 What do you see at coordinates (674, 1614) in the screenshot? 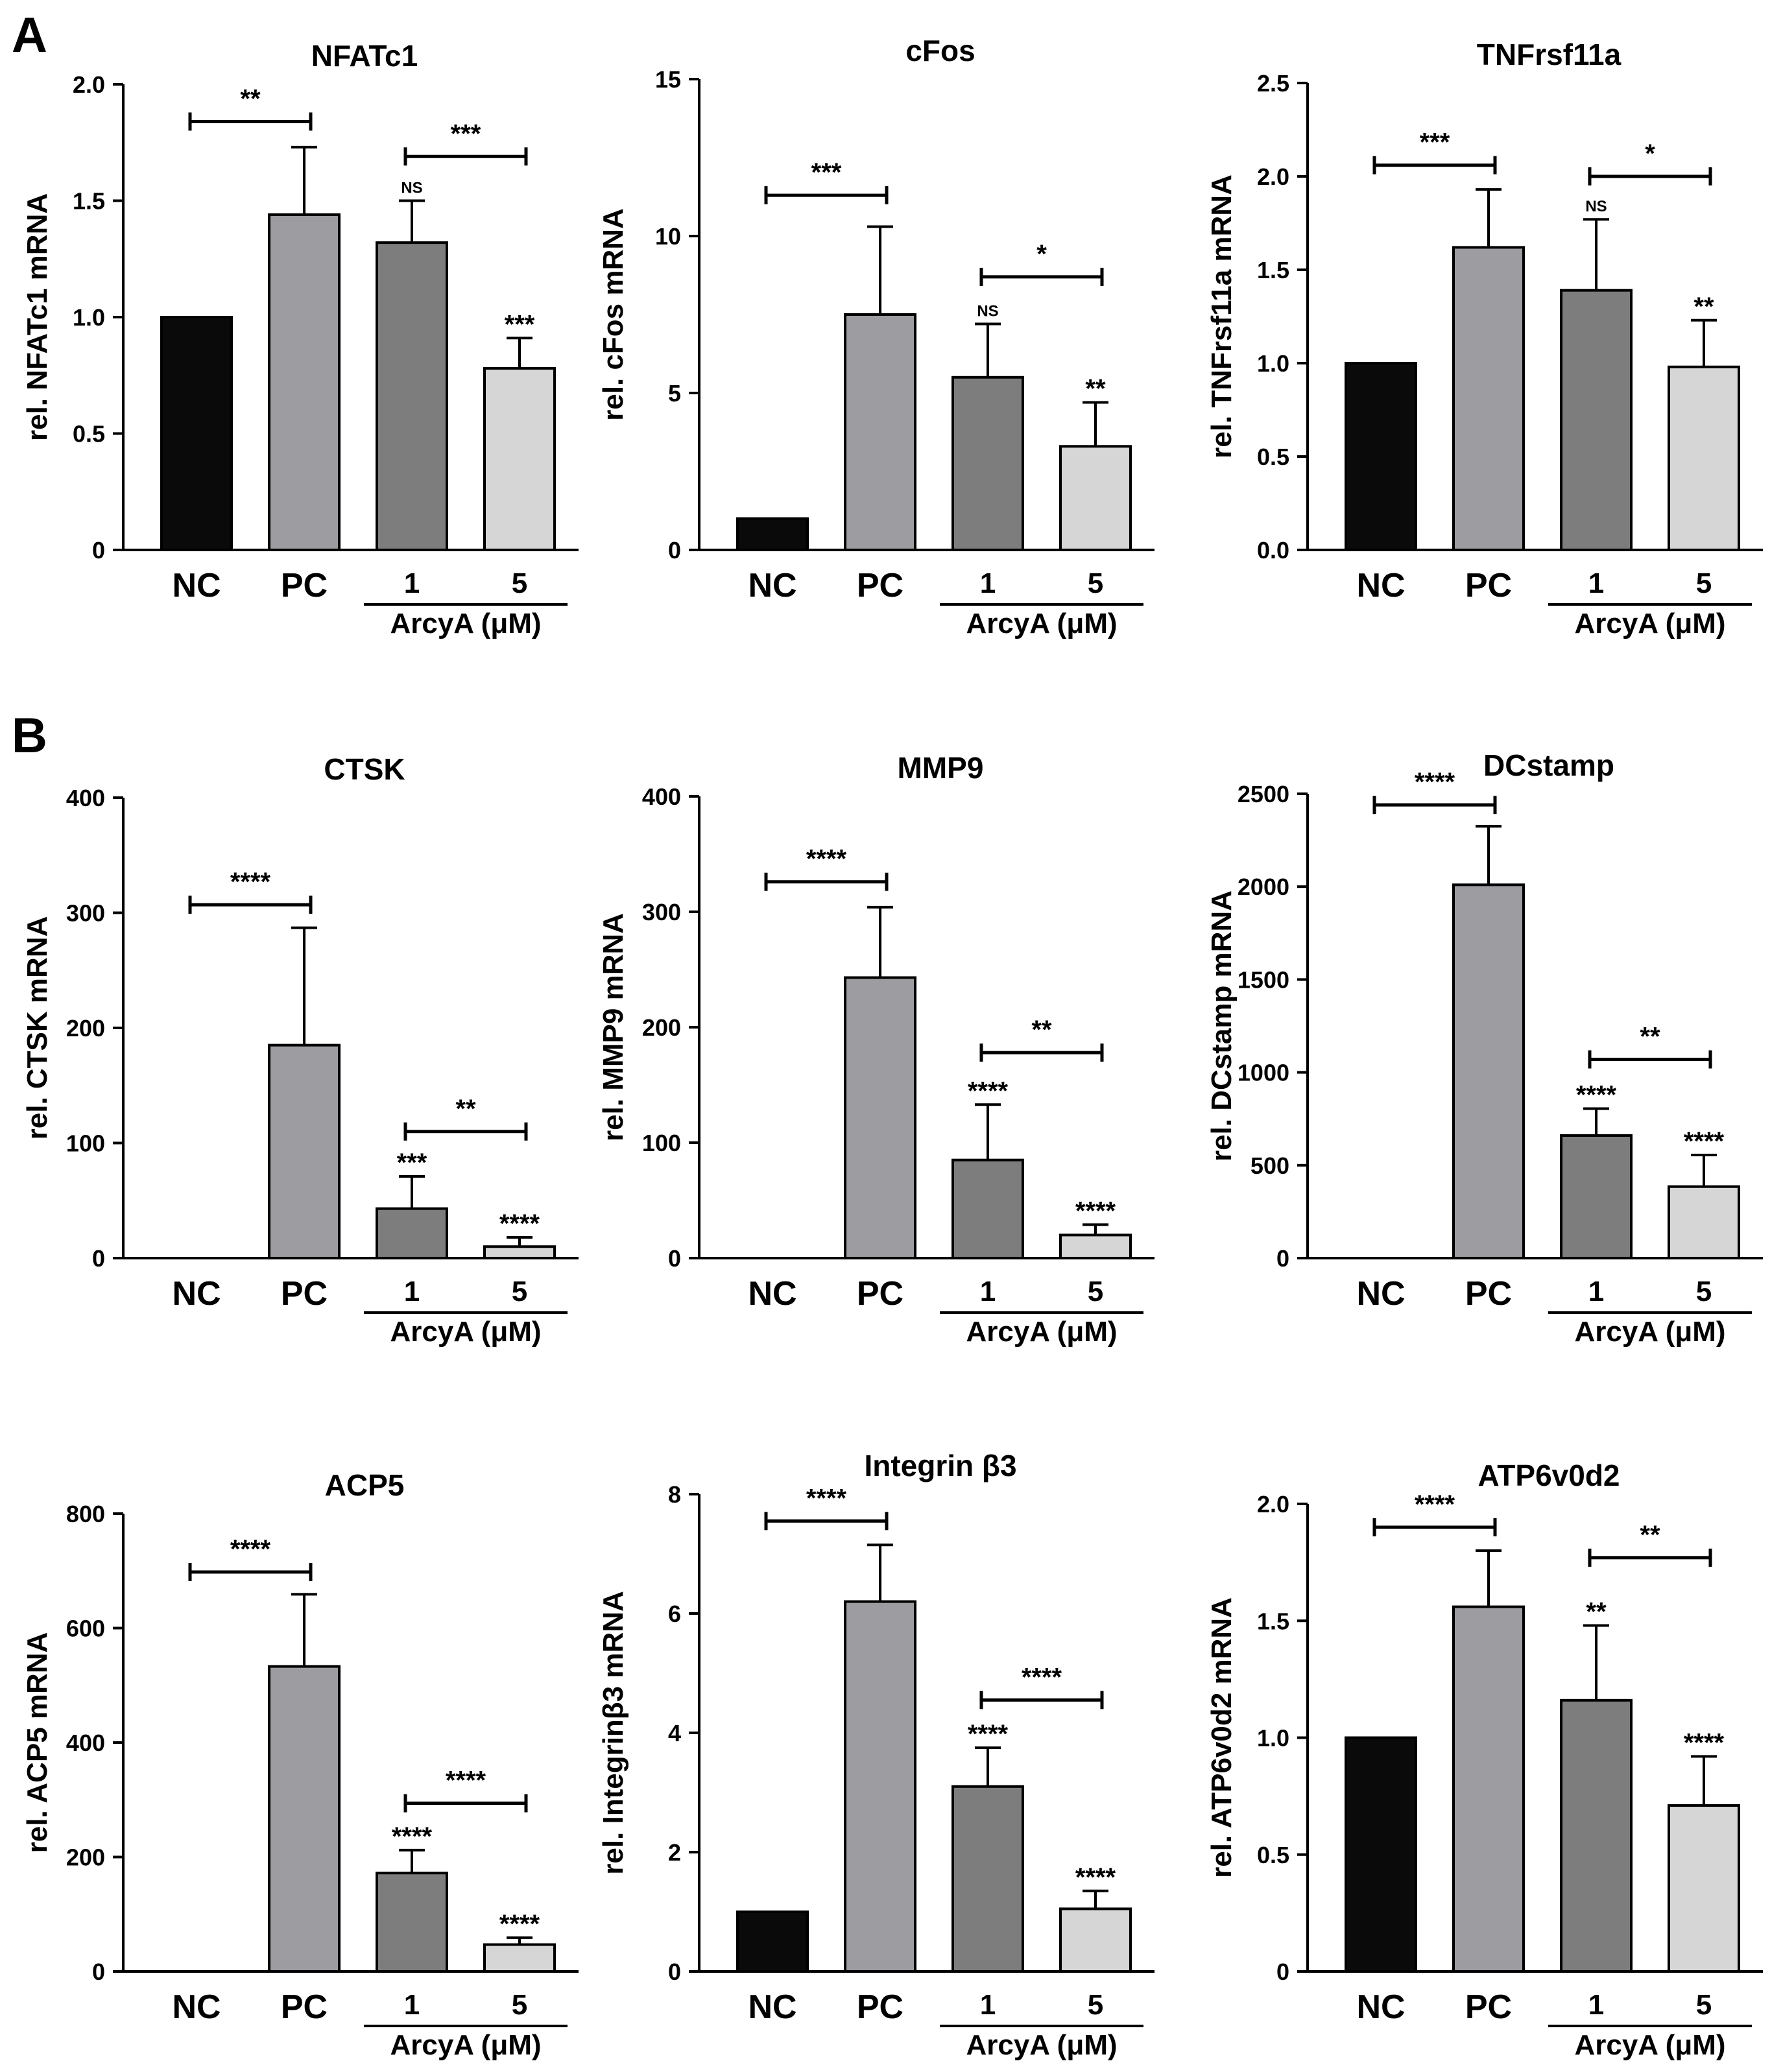
I see `y-tick-label: 6` at bounding box center [674, 1614].